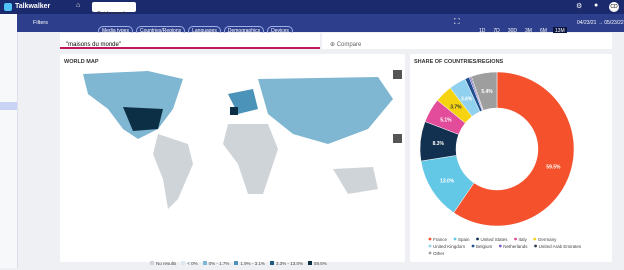  What do you see at coordinates (320, 263) in the screenshot?
I see `legend-label: 59.5%` at bounding box center [320, 263].